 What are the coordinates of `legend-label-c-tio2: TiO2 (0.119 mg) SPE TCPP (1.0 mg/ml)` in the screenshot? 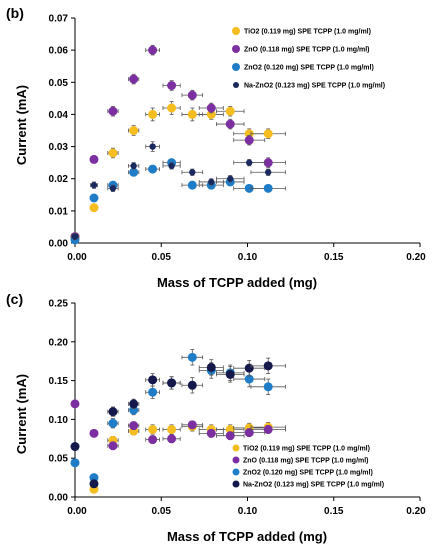 It's located at (306, 449).